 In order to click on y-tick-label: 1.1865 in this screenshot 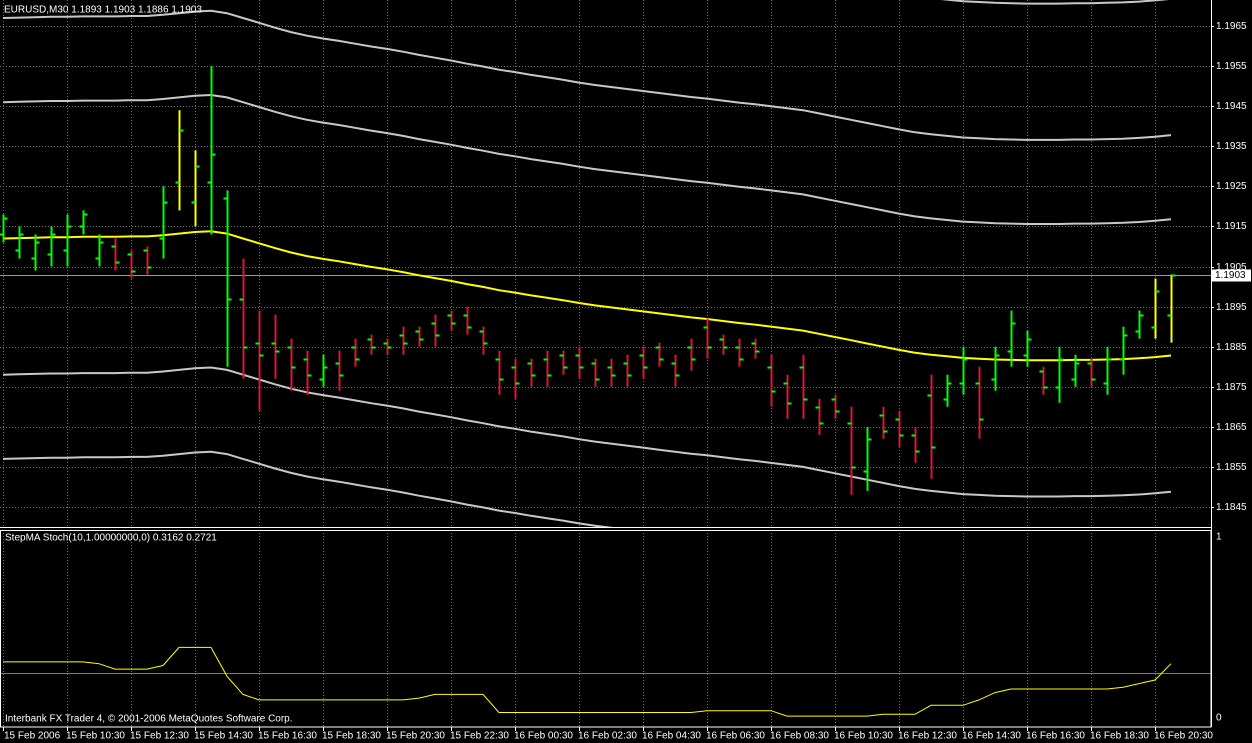, I will do `click(1231, 427)`.